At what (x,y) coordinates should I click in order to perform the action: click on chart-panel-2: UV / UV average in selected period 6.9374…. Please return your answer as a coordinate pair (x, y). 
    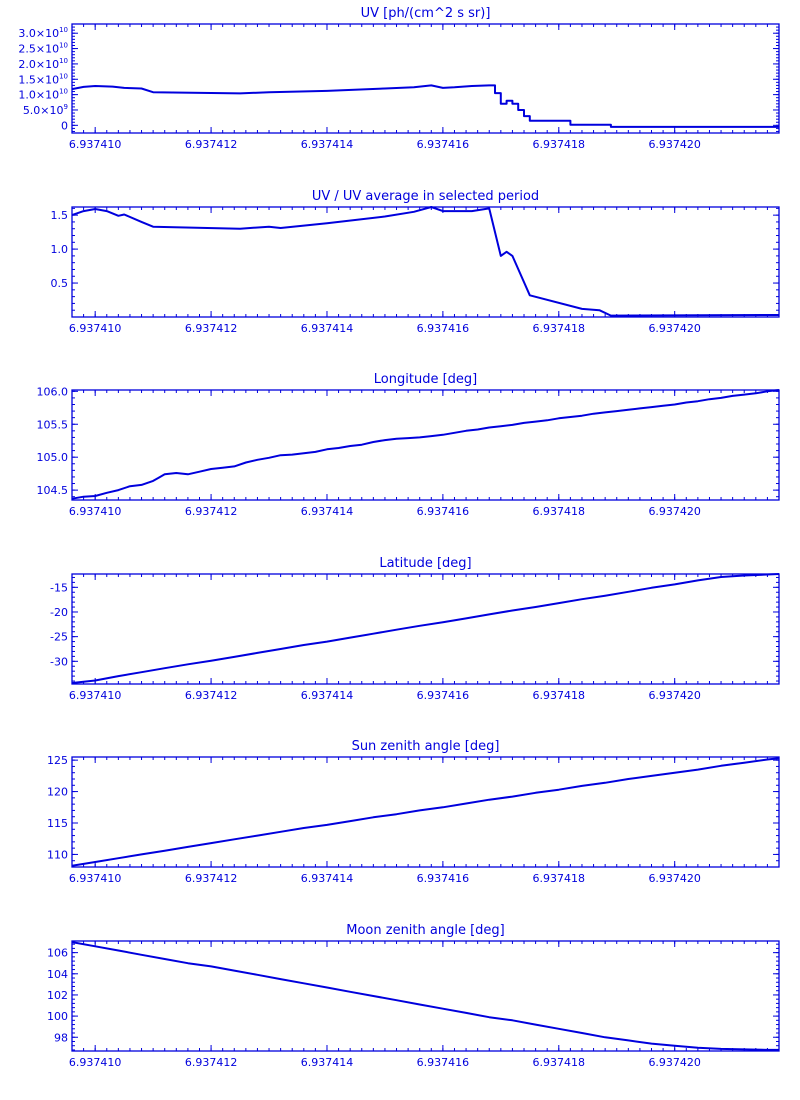
    Looking at the image, I should click on (415, 262).